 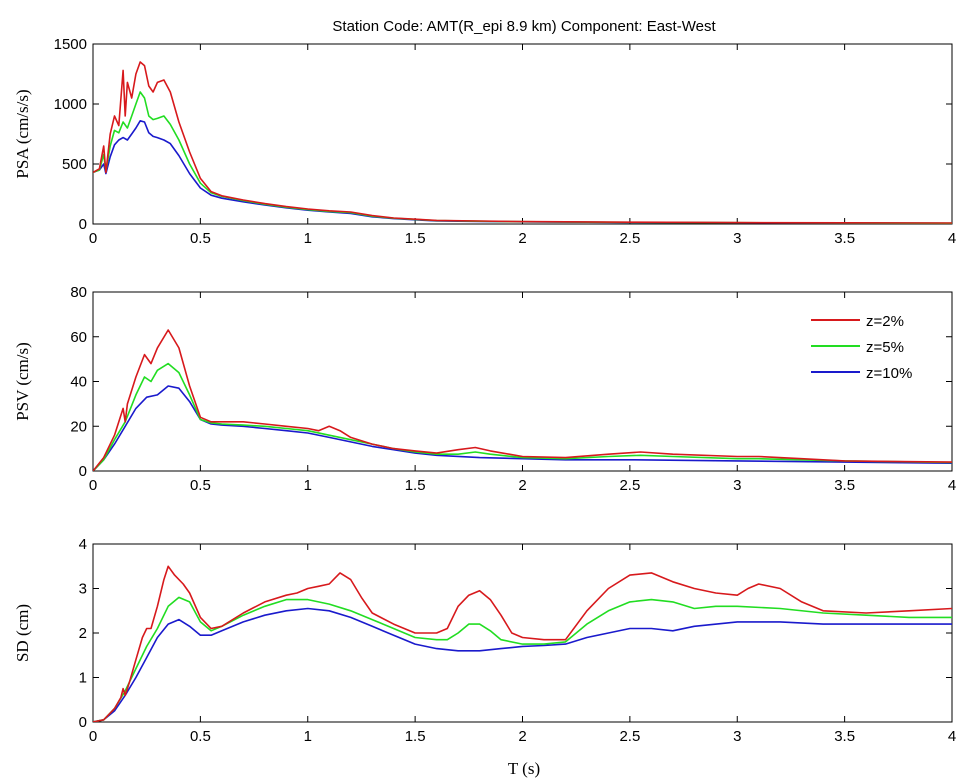 What do you see at coordinates (952, 736) in the screenshot?
I see `sd-x-tick-label: 4` at bounding box center [952, 736].